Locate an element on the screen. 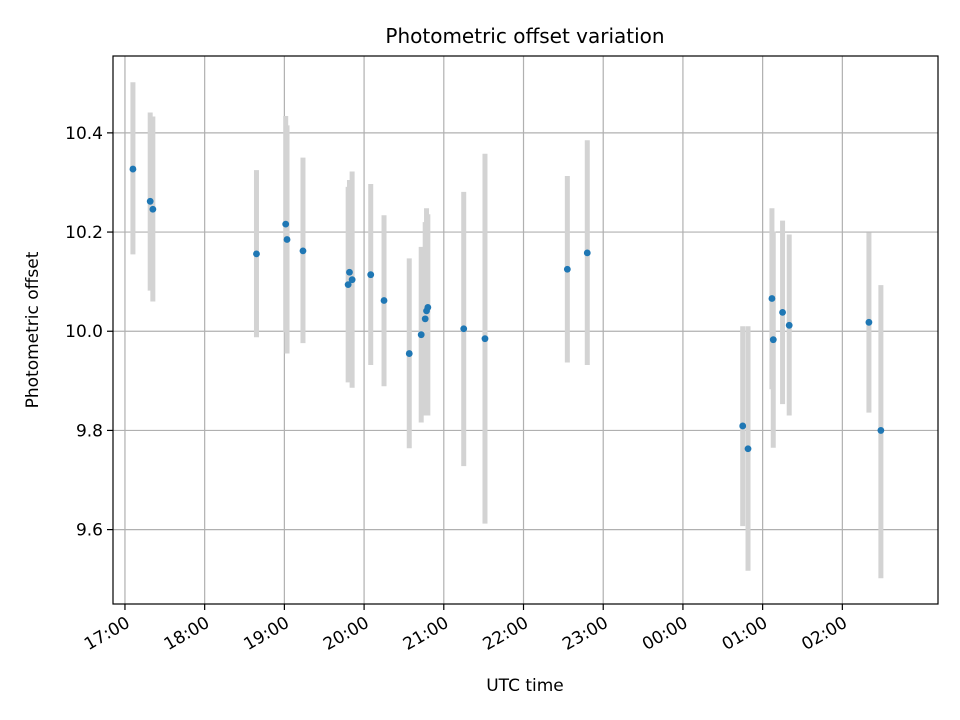  y-tick-label: 10.0 is located at coordinates (84, 332).